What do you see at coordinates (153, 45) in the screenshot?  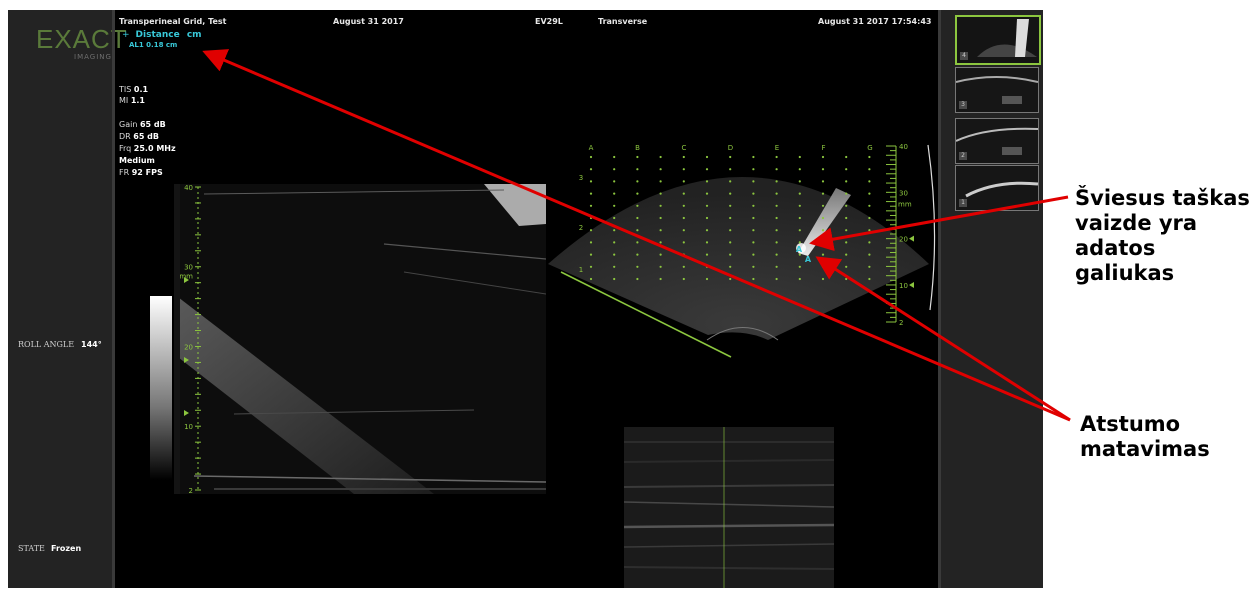 I see `distance-measurement-value: AL1 0.18 cm` at bounding box center [153, 45].